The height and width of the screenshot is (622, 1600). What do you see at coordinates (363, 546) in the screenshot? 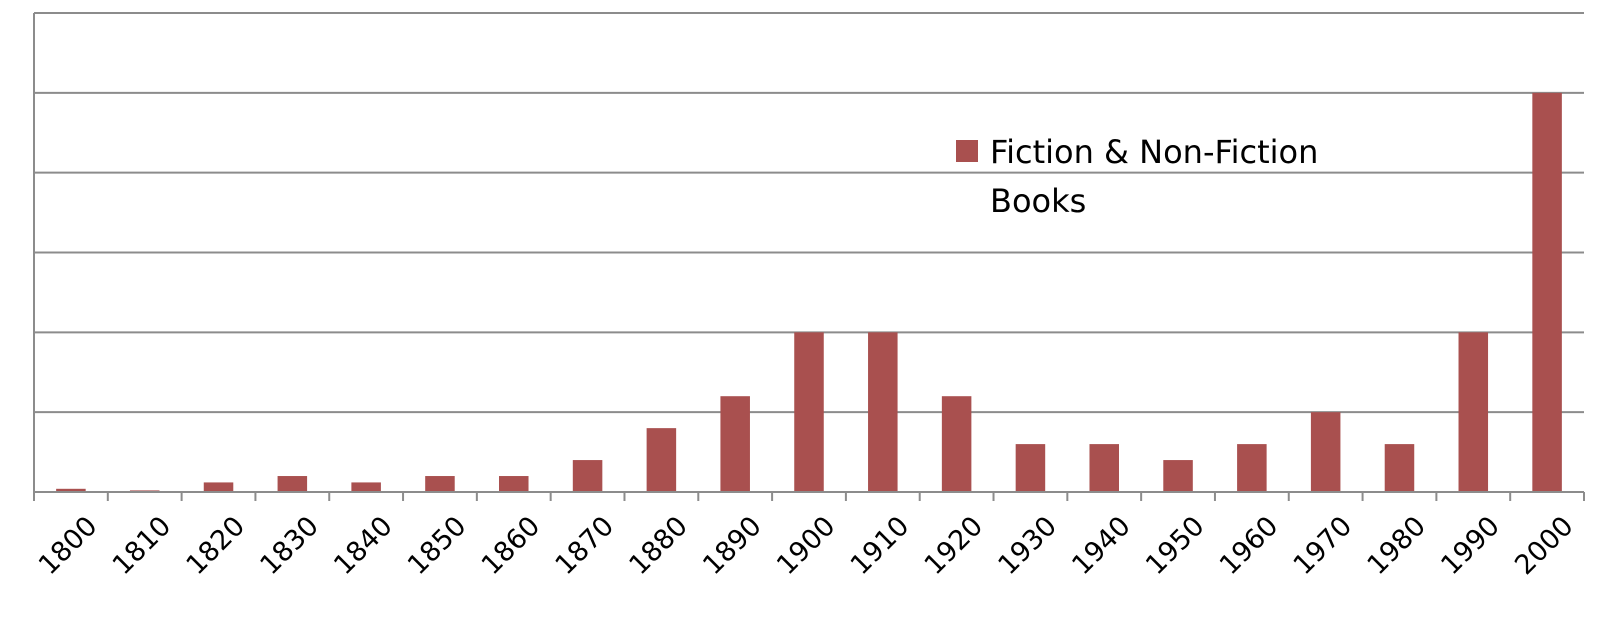
I see `x-tick-label: 1840` at bounding box center [363, 546].